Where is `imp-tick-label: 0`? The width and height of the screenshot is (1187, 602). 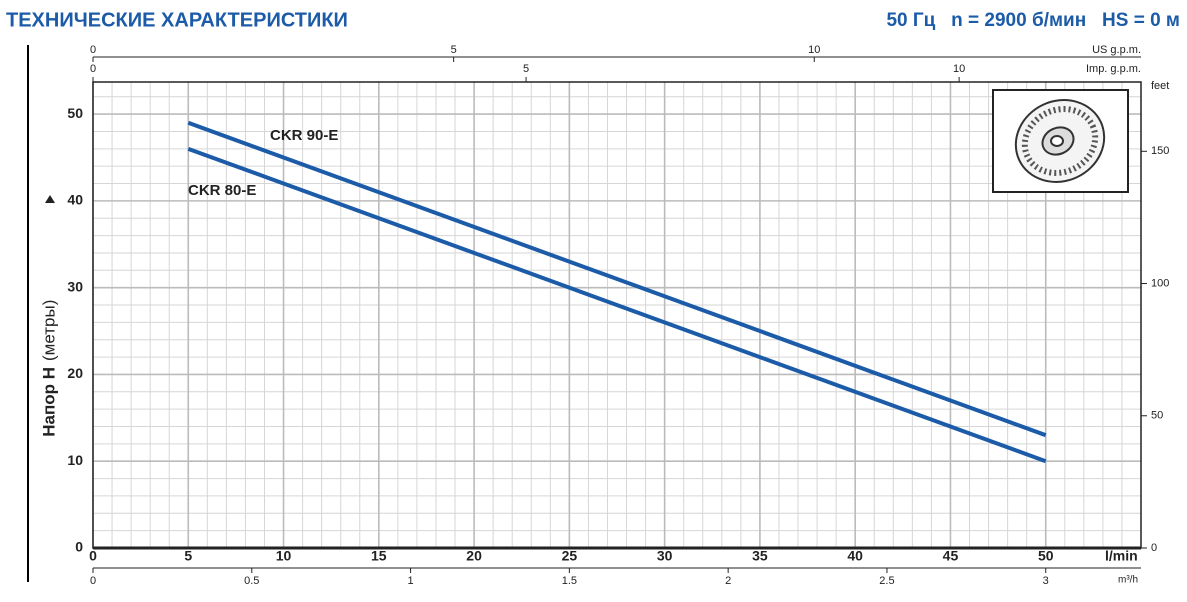
imp-tick-label: 0 is located at coordinates (93, 69).